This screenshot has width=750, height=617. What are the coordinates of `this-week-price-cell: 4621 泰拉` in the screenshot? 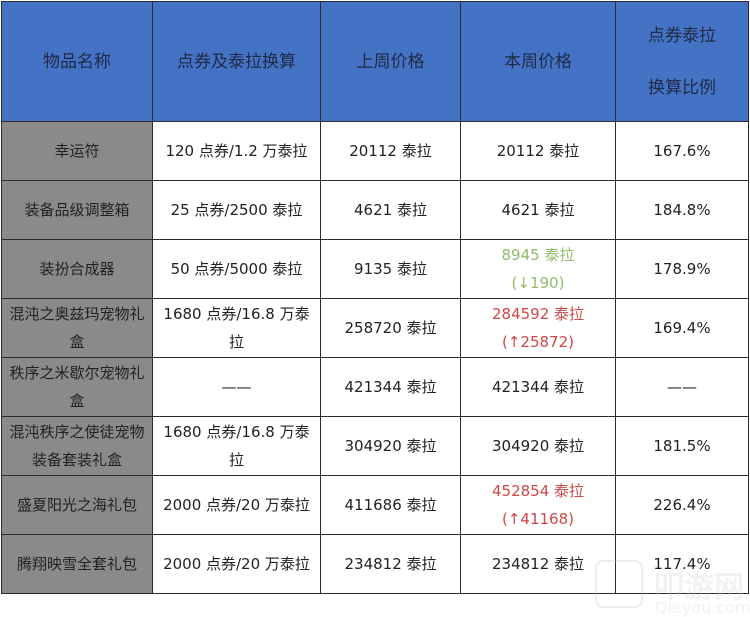 It's located at (538, 210).